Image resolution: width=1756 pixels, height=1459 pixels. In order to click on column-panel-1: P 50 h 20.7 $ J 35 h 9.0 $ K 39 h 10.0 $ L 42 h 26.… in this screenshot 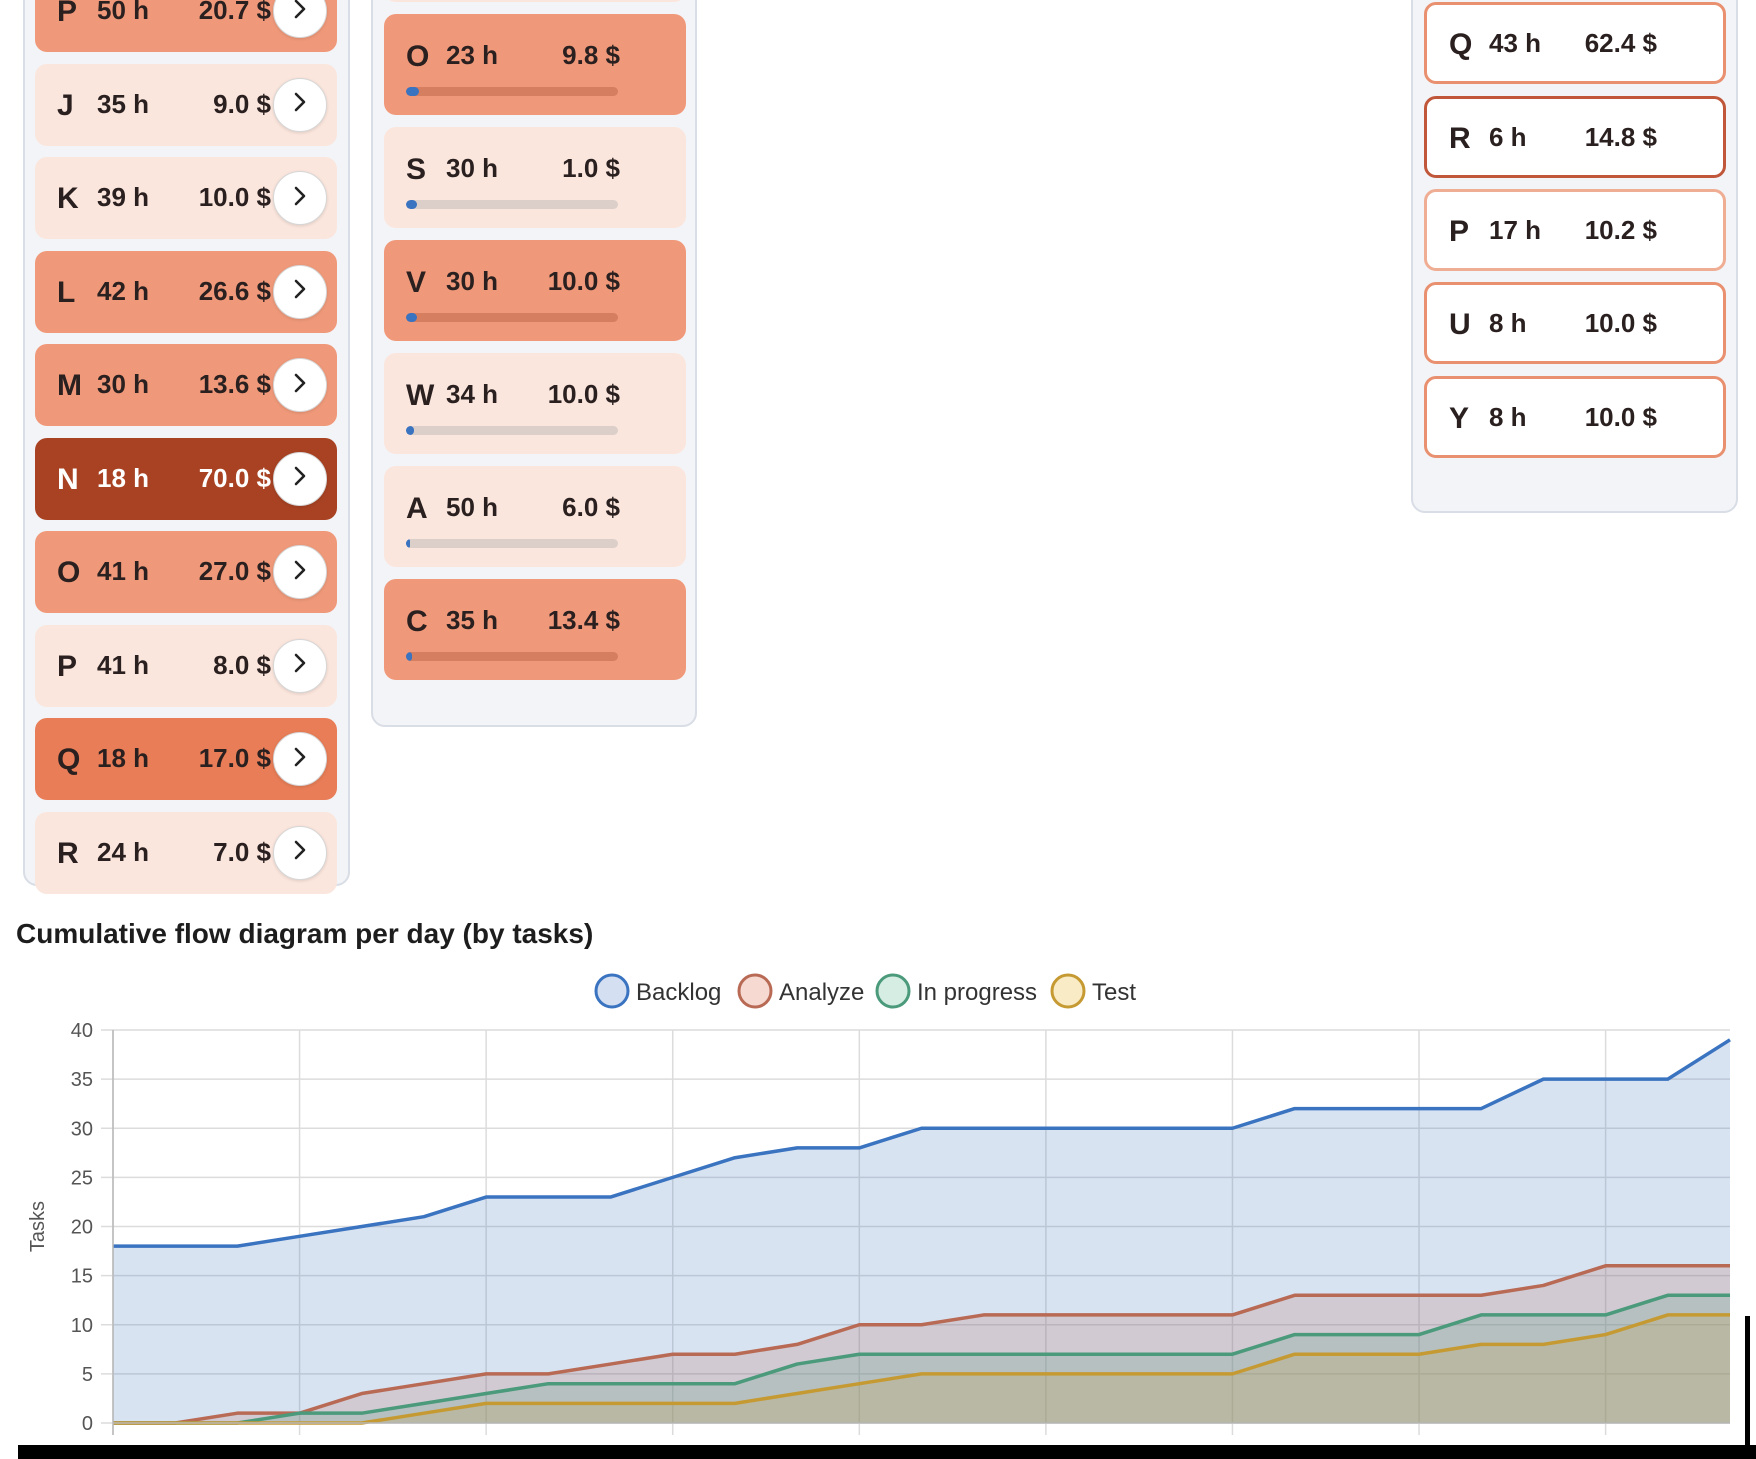, I will do `click(186, 447)`.